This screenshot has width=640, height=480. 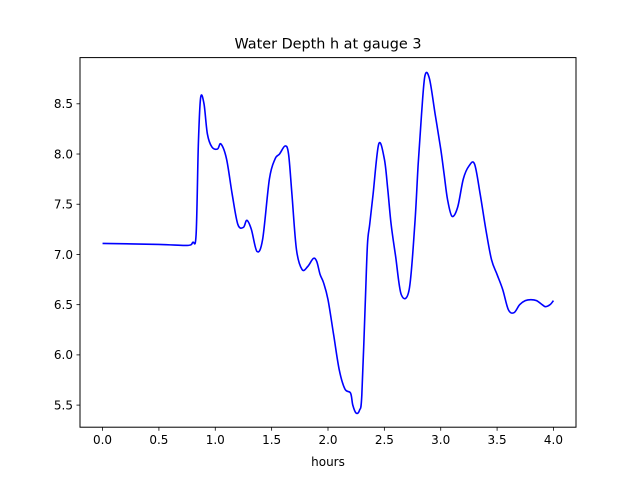 What do you see at coordinates (553, 440) in the screenshot?
I see `x-tick-label: 4.0` at bounding box center [553, 440].